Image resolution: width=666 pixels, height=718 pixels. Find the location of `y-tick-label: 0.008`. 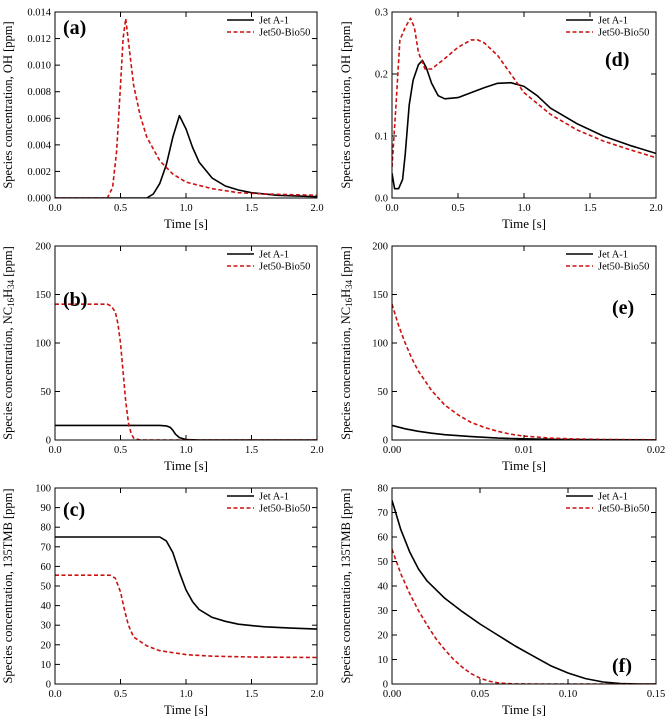

y-tick-label: 0.008 is located at coordinates (39, 92).